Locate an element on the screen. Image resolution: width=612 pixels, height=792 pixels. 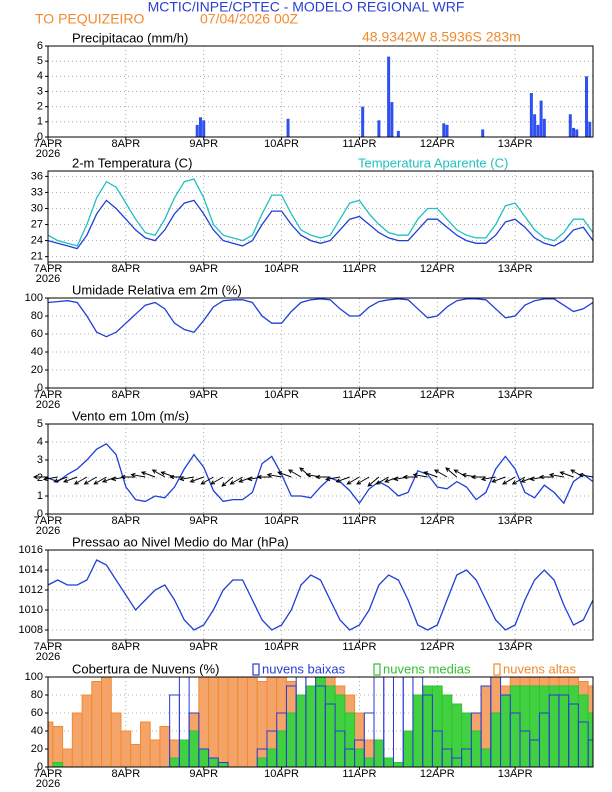
y-tick-label: 1010 is located at coordinates (31, 610).